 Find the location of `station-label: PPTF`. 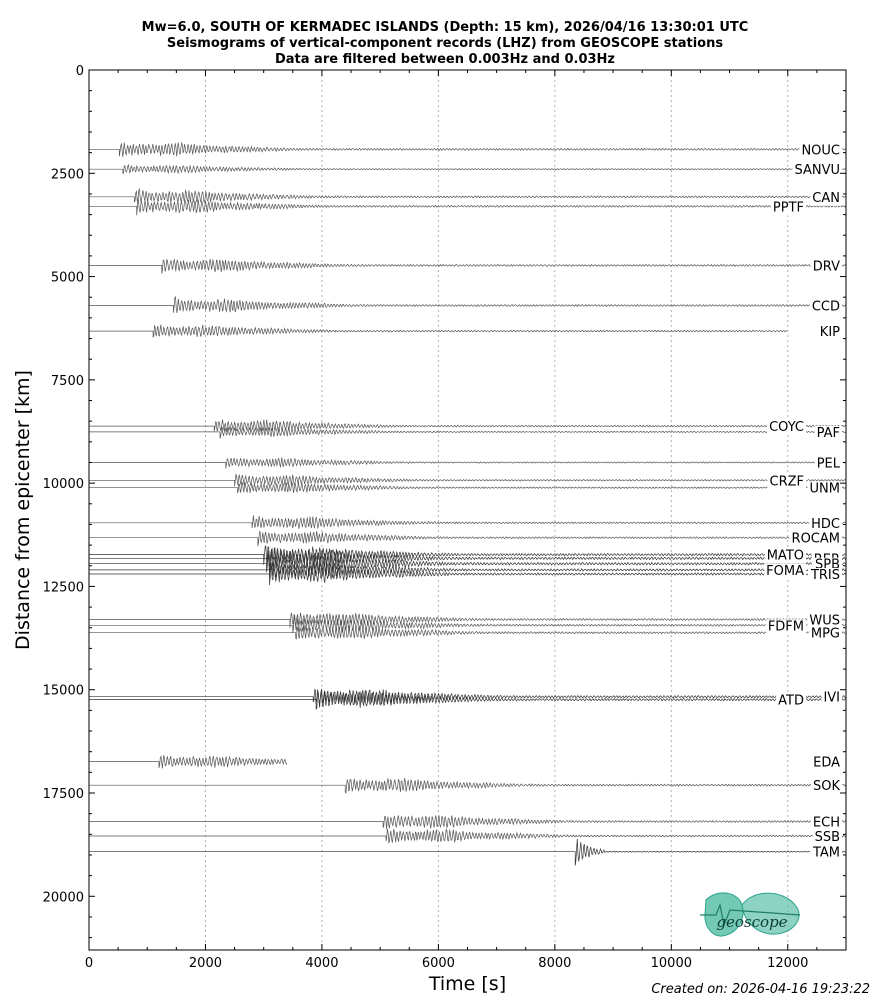

station-label: PPTF is located at coordinates (788, 207).